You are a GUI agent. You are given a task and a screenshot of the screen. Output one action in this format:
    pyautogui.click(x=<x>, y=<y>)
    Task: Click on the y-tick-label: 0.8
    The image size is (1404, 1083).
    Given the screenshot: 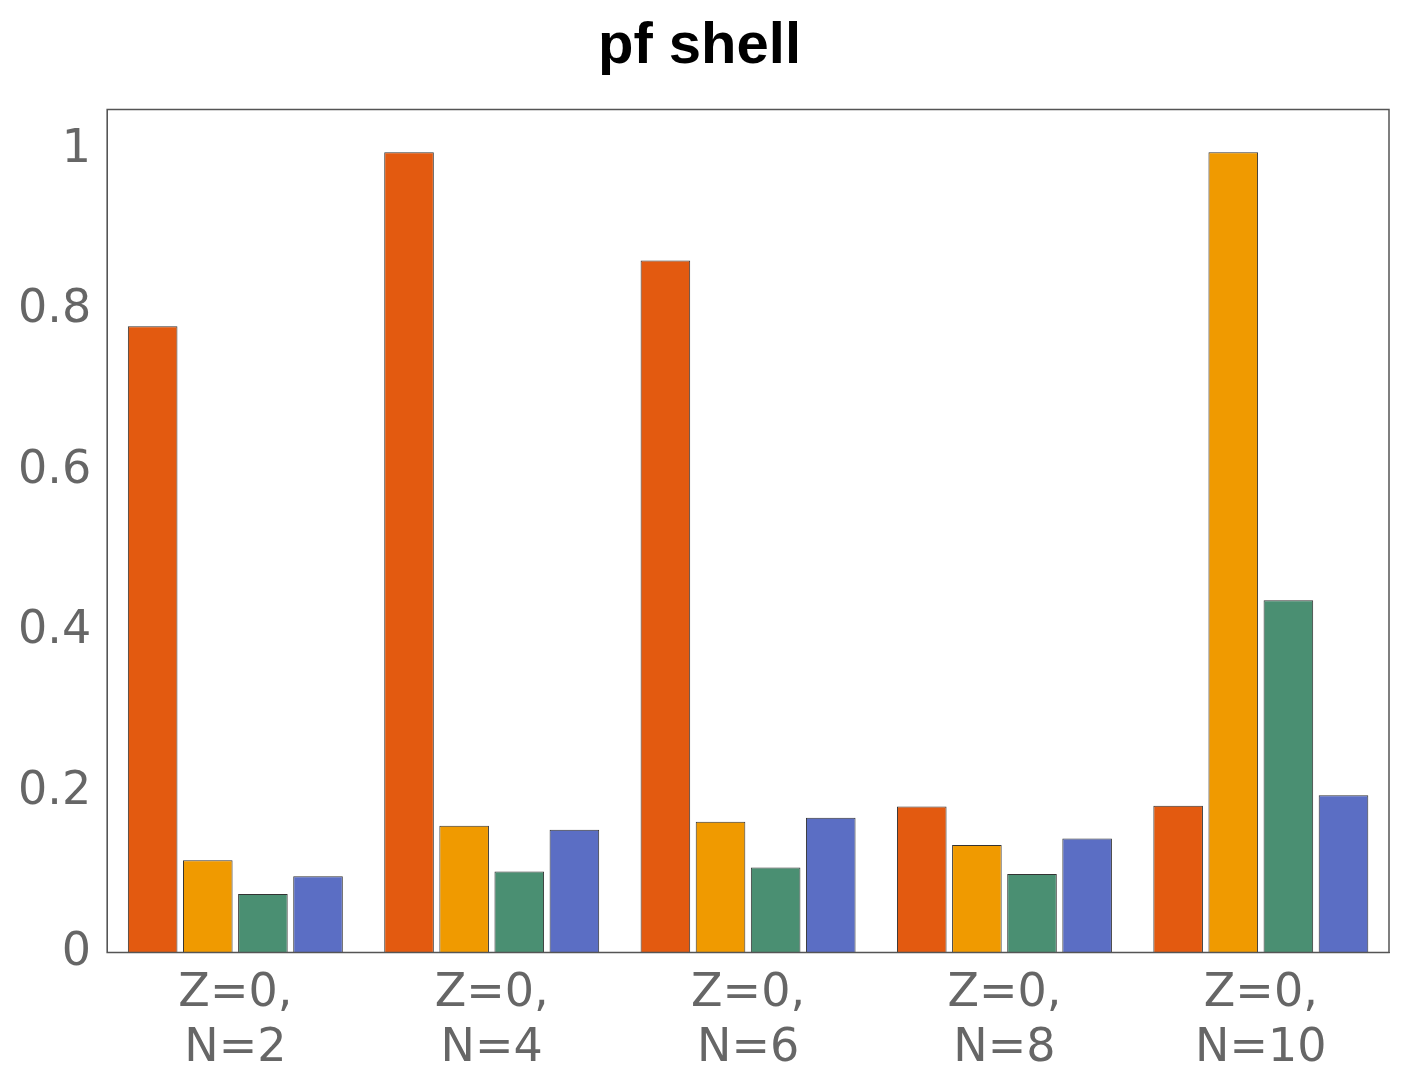 What is the action you would take?
    pyautogui.click(x=55, y=306)
    